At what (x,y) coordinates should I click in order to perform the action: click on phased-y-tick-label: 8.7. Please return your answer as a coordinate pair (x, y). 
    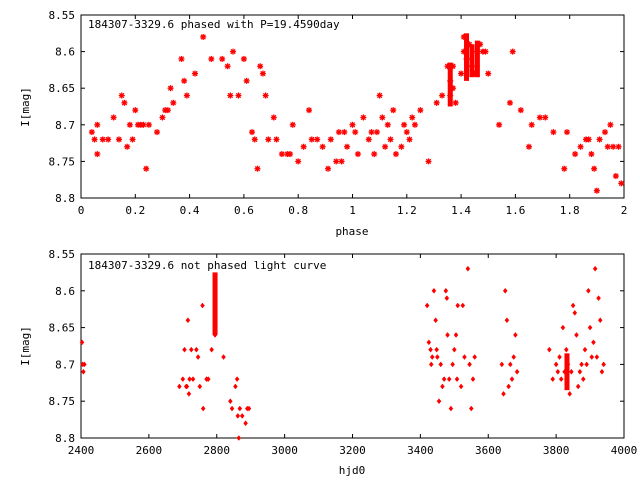
    Looking at the image, I should click on (65, 125).